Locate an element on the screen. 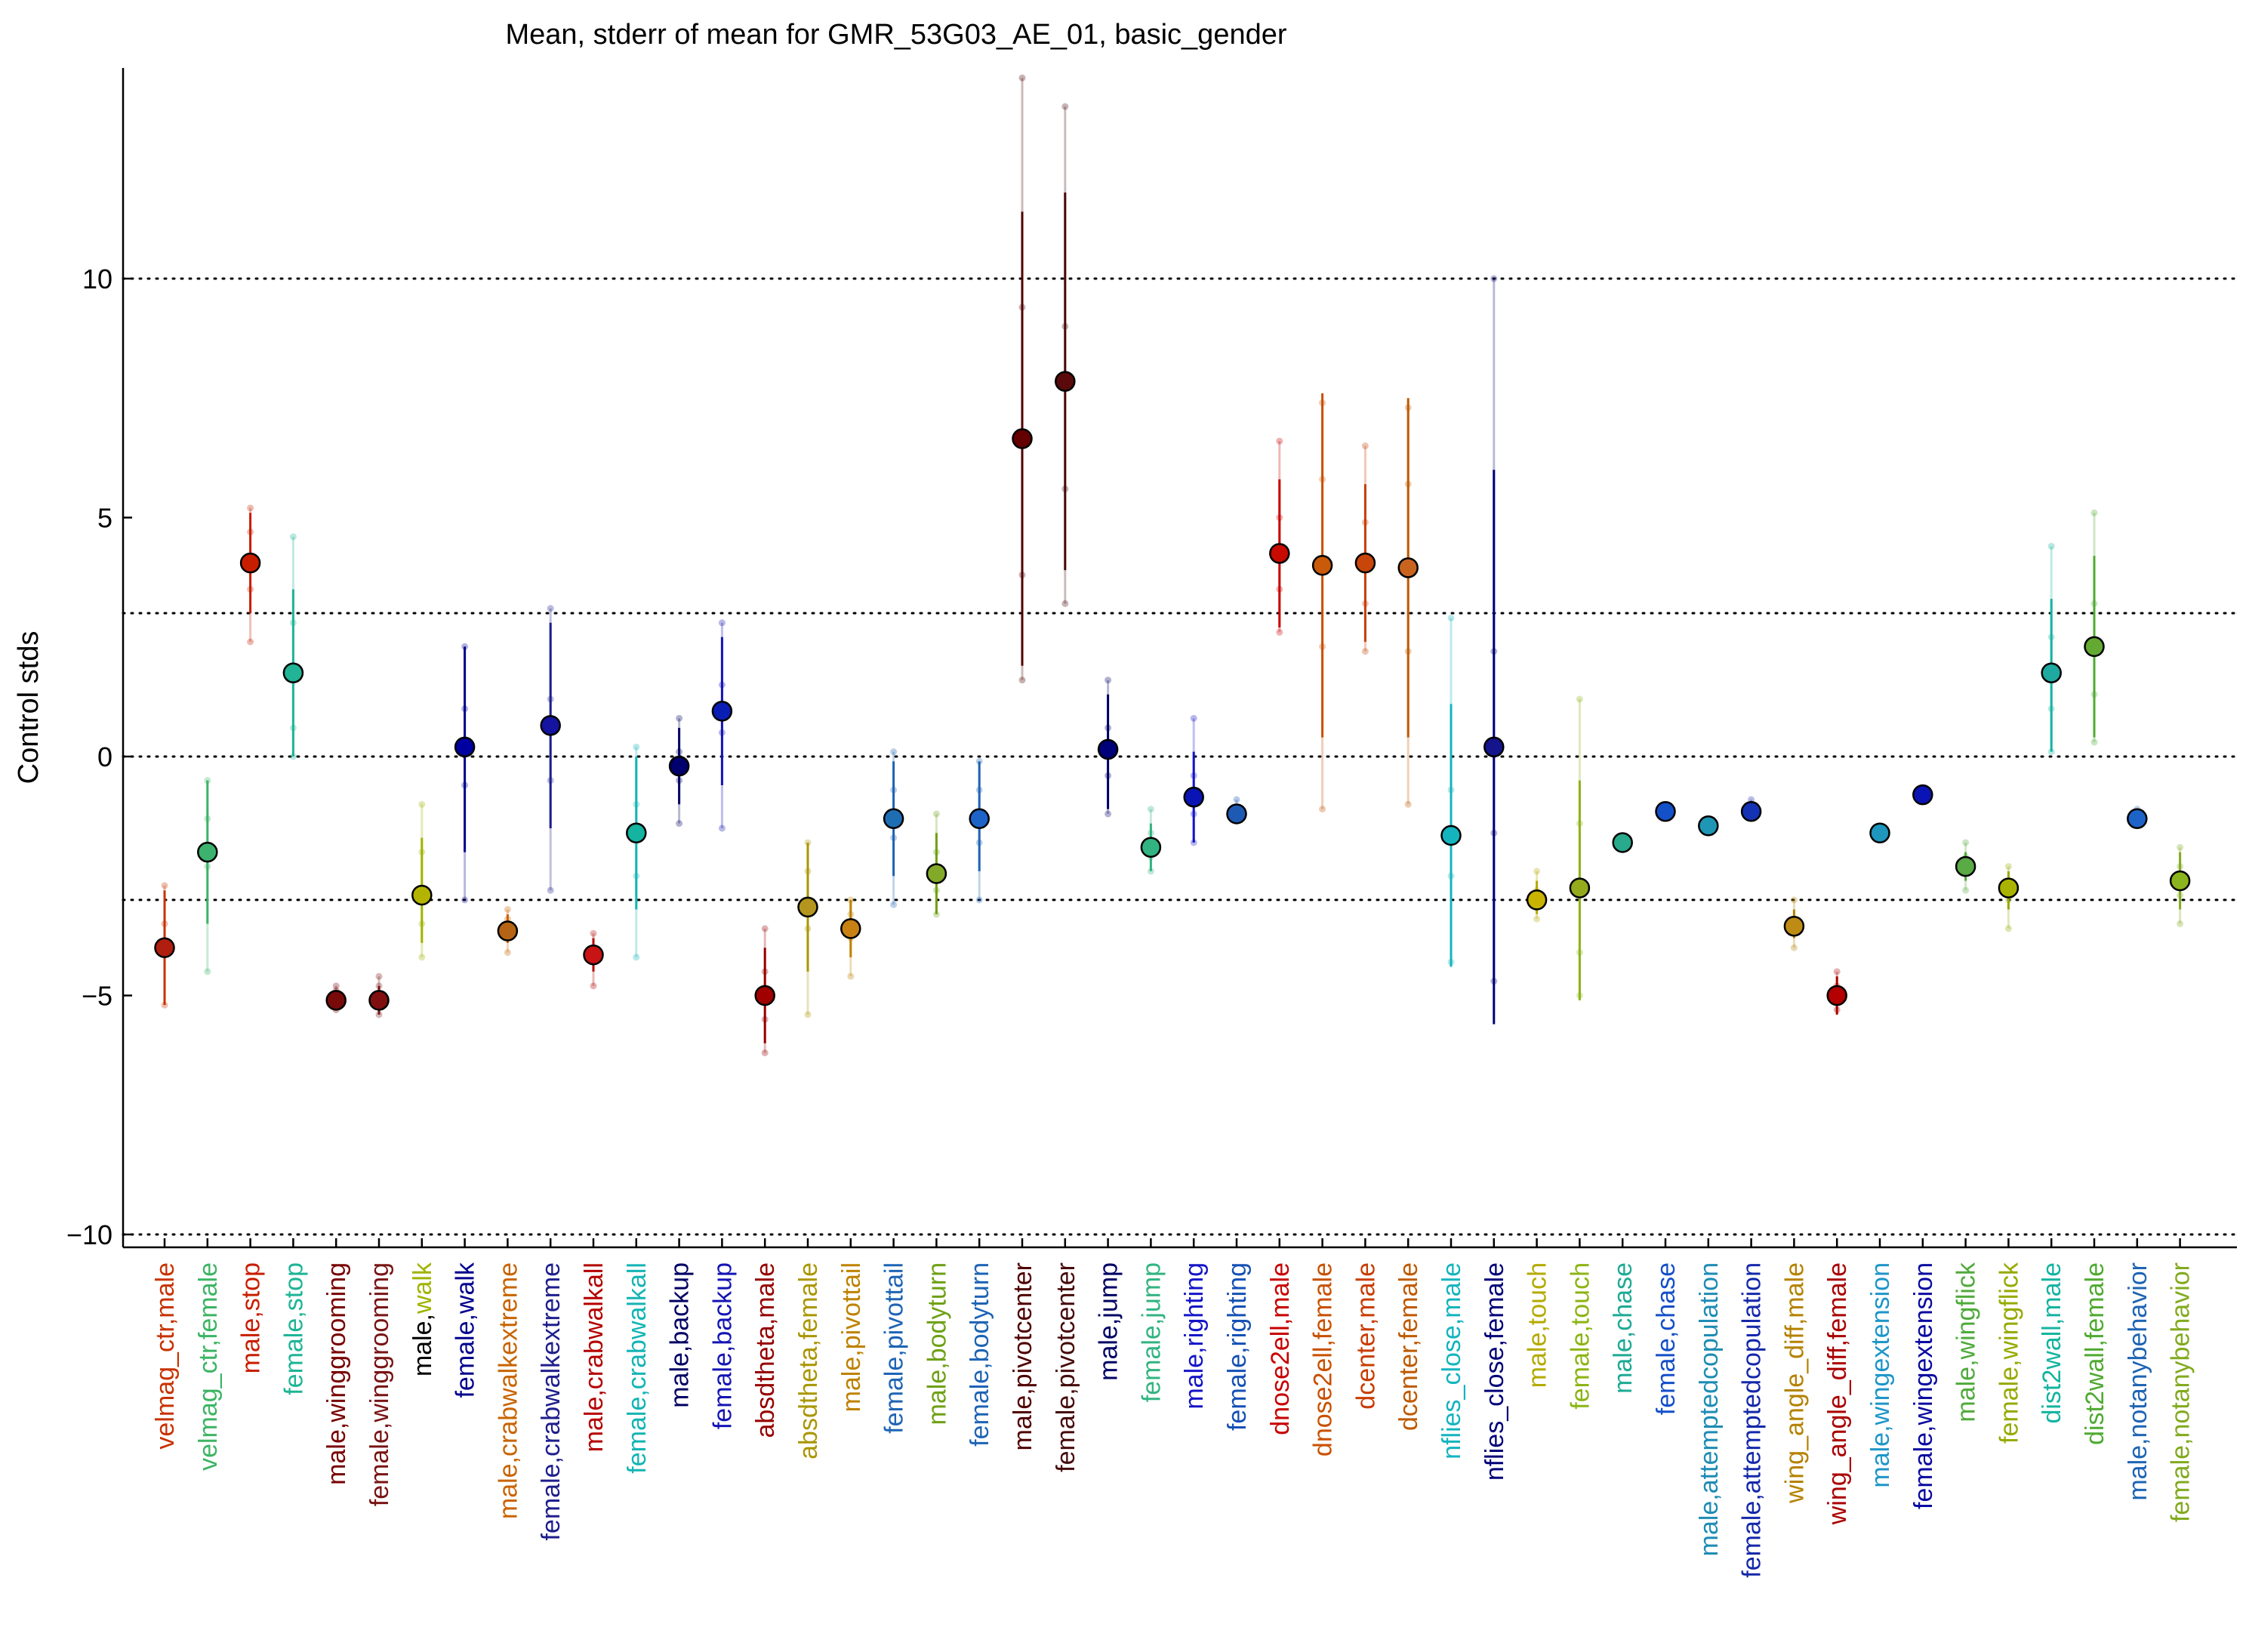 This screenshot has width=2246, height=1652. y-axis-ticks: −10 −5 0 5 10 is located at coordinates (99, 757).